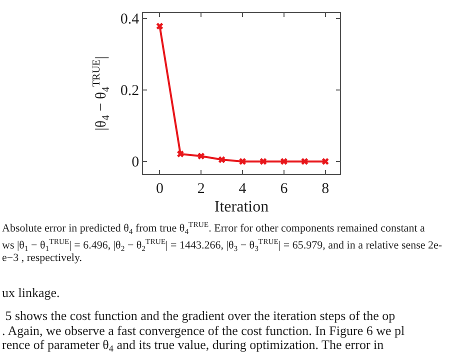 The width and height of the screenshot is (474, 358). What do you see at coordinates (204, 330) in the screenshot?
I see `text: . Again, we observe a fast convergence of the cost function. In Figure 6 we pl` at bounding box center [204, 330].